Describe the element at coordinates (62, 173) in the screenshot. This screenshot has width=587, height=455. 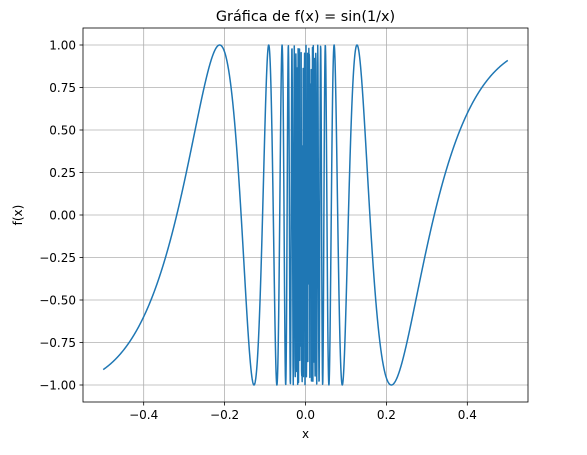
I see `y-tick-label: 0.25` at that location.